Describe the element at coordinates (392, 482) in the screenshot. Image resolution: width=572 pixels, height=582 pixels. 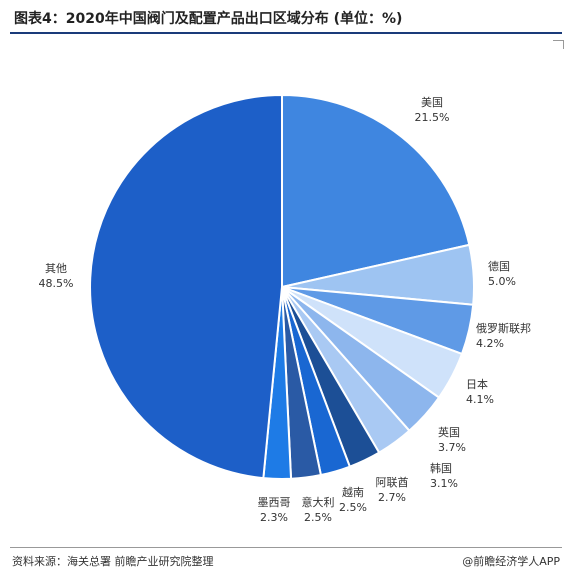
I see `slice-name-label: 阿联酋` at that location.